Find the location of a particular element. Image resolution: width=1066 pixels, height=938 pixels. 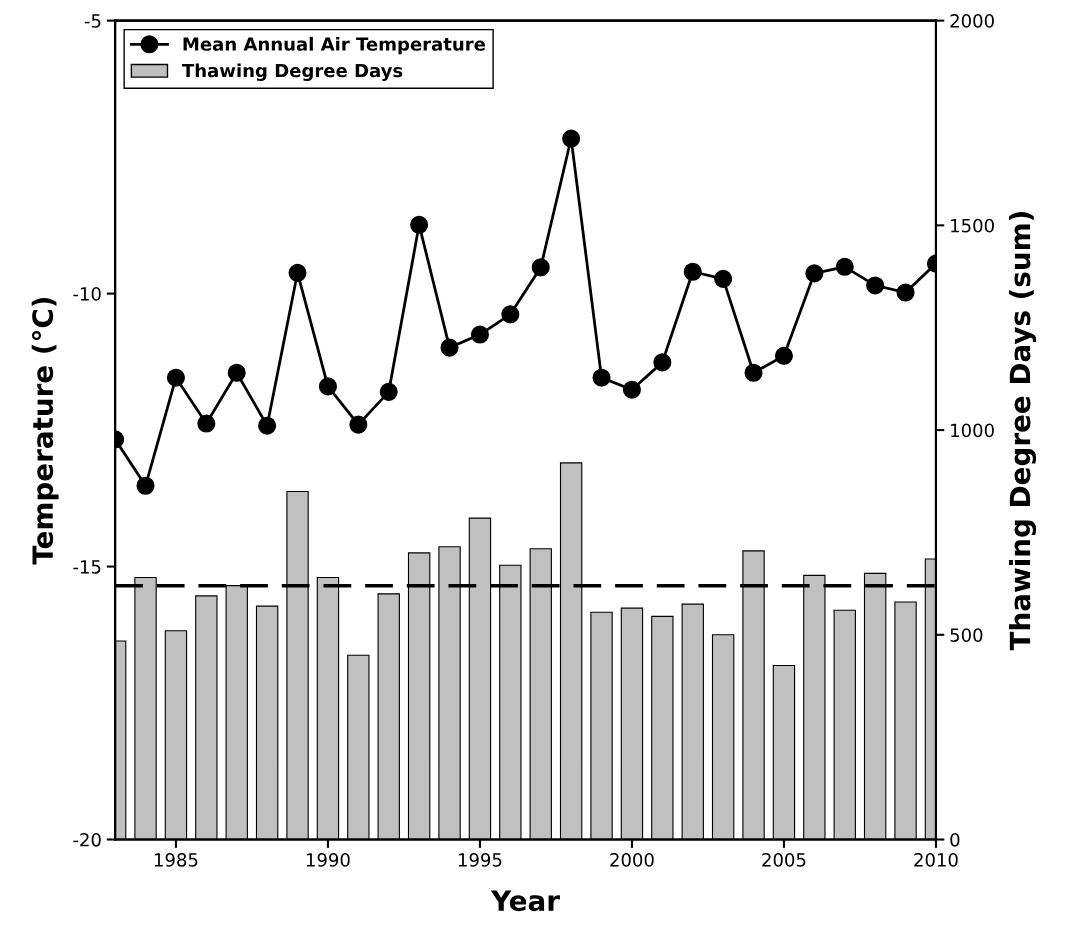

legend-label: Thawing Degree Days is located at coordinates (292, 72).